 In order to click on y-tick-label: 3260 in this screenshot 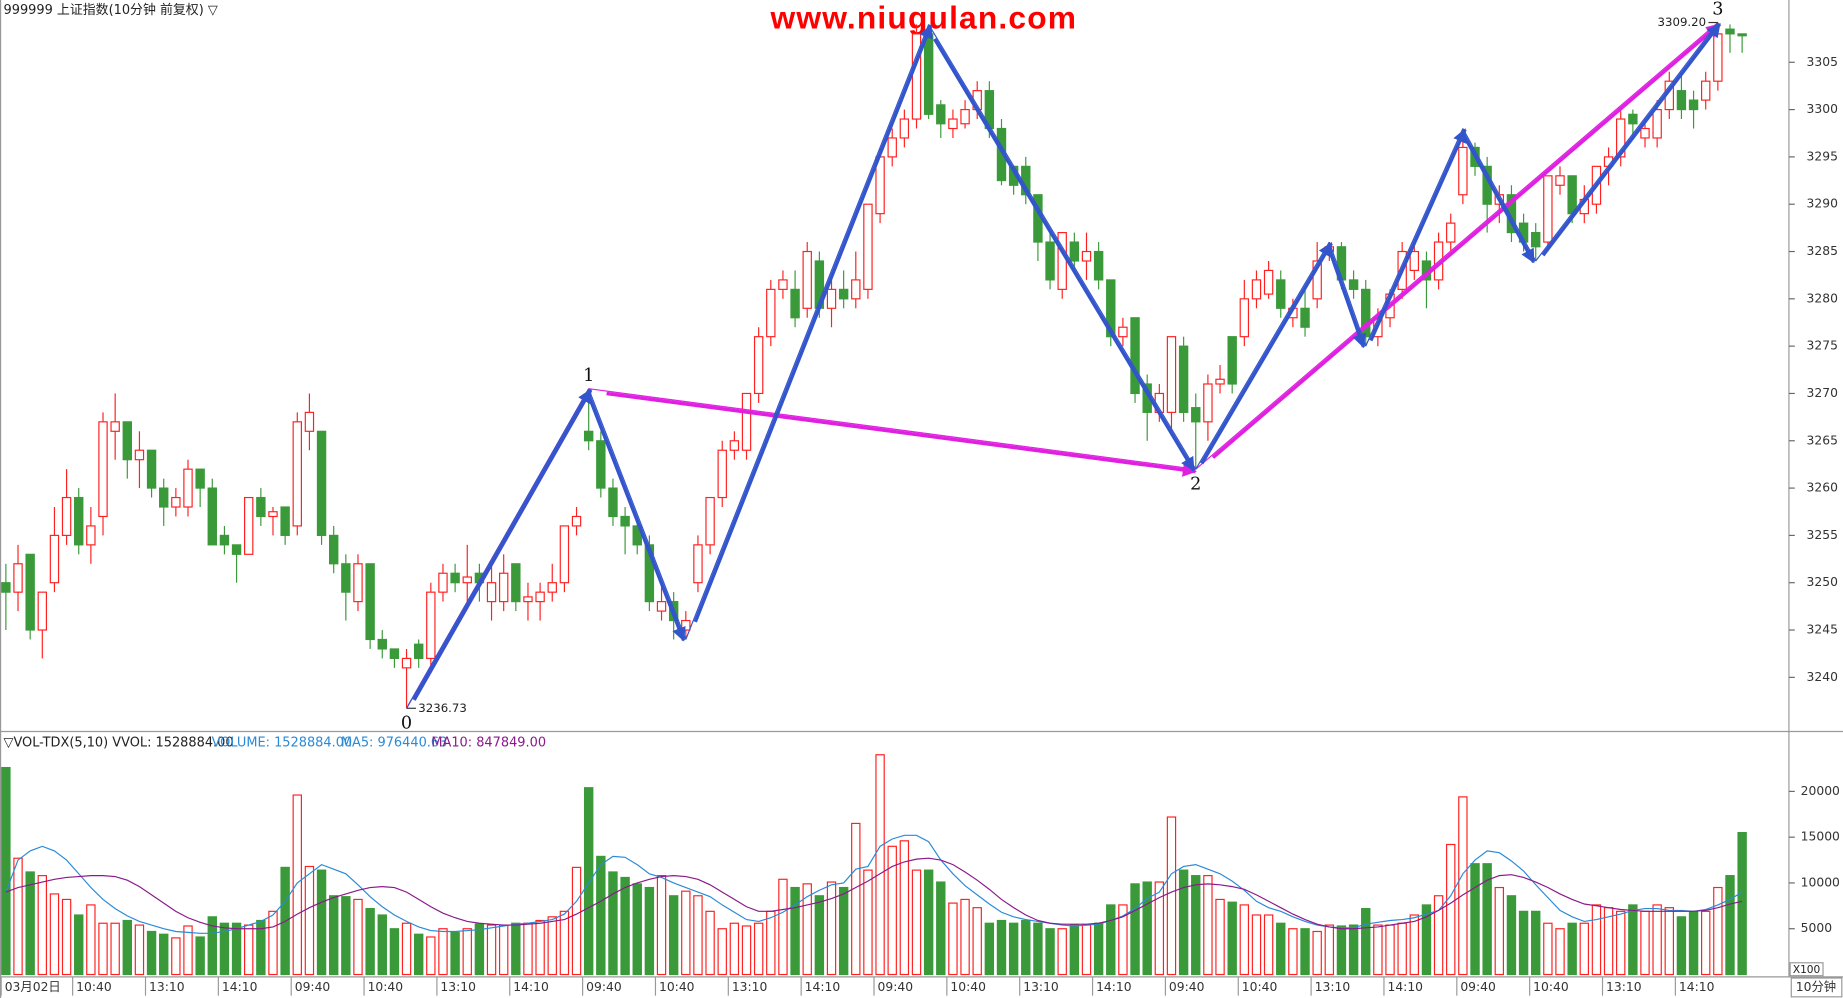, I will do `click(1823, 488)`.